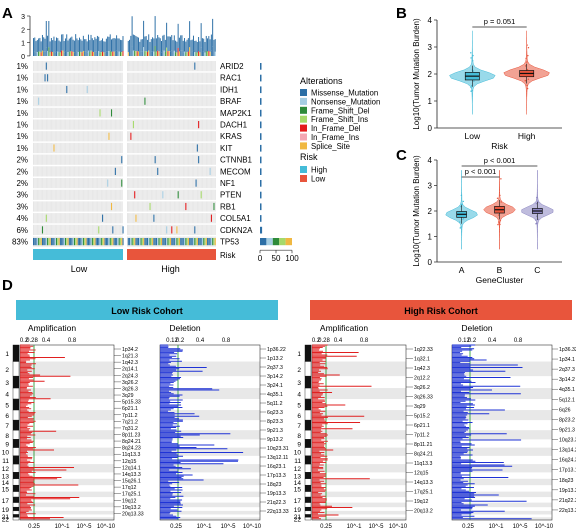 The width and height of the screenshot is (576, 530). I want to click on panel-label-c: C, so click(401, 155).